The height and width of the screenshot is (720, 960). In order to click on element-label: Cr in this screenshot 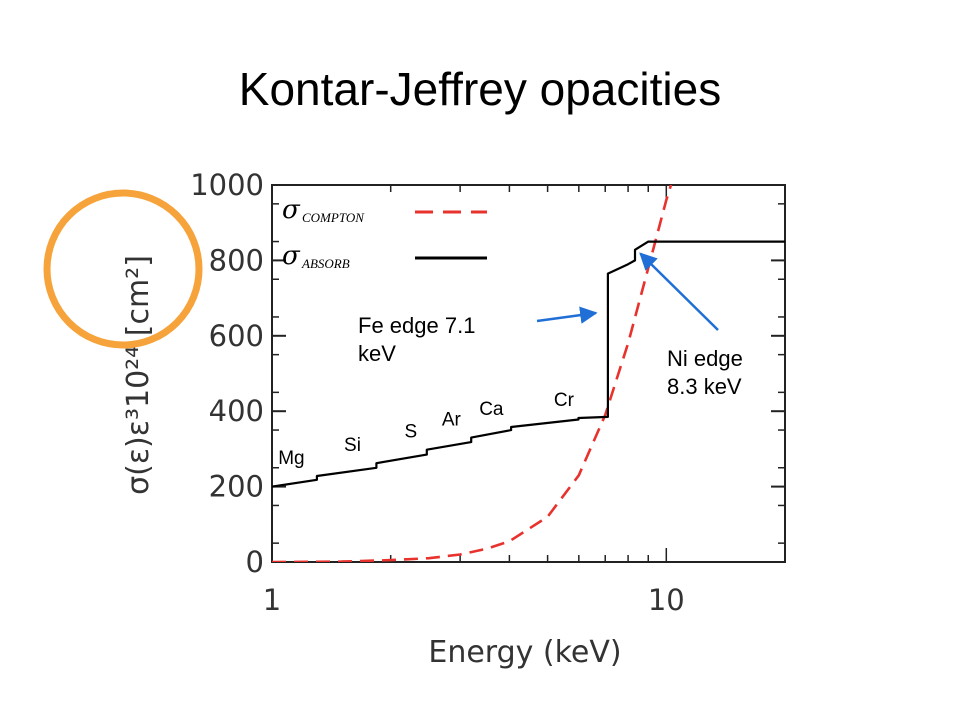, I will do `click(564, 400)`.